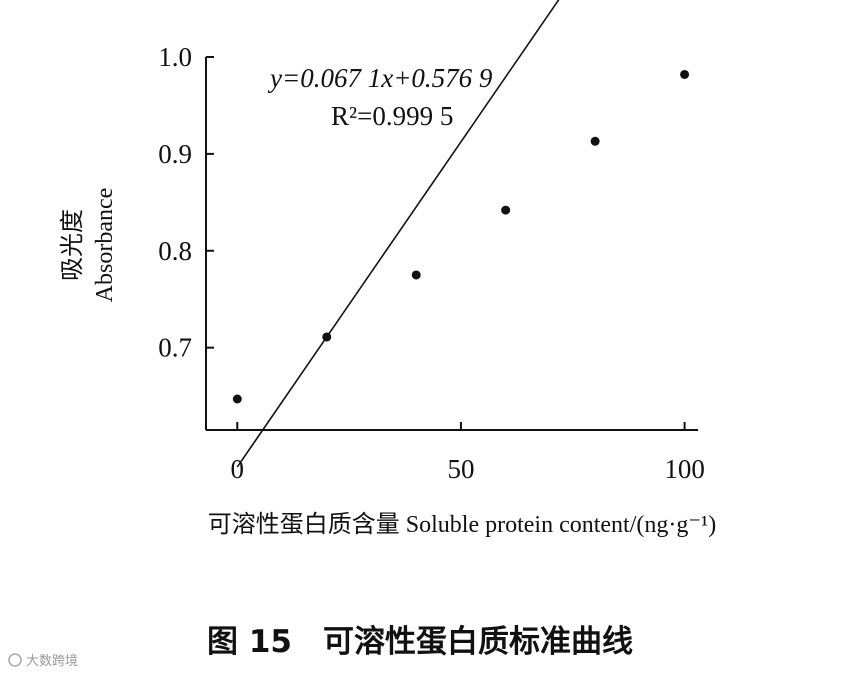  What do you see at coordinates (684, 469) in the screenshot?
I see `x-tick-label: 100` at bounding box center [684, 469].